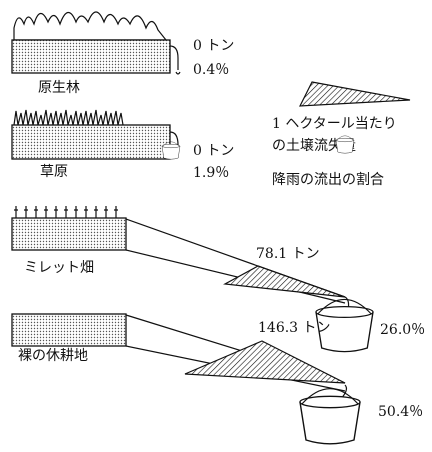 This screenshot has height=452, width=432. Describe the element at coordinates (122, 145) in the screenshot. I see `grassland-row: 草原 0 トン 1.9％` at that location.